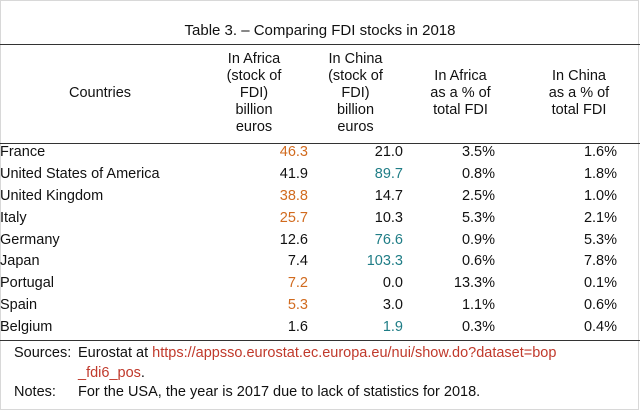 The width and height of the screenshot is (640, 411). What do you see at coordinates (320, 153) in the screenshot?
I see `table-row: France 46.3 21.0 3.5% 1.6%` at bounding box center [320, 153].